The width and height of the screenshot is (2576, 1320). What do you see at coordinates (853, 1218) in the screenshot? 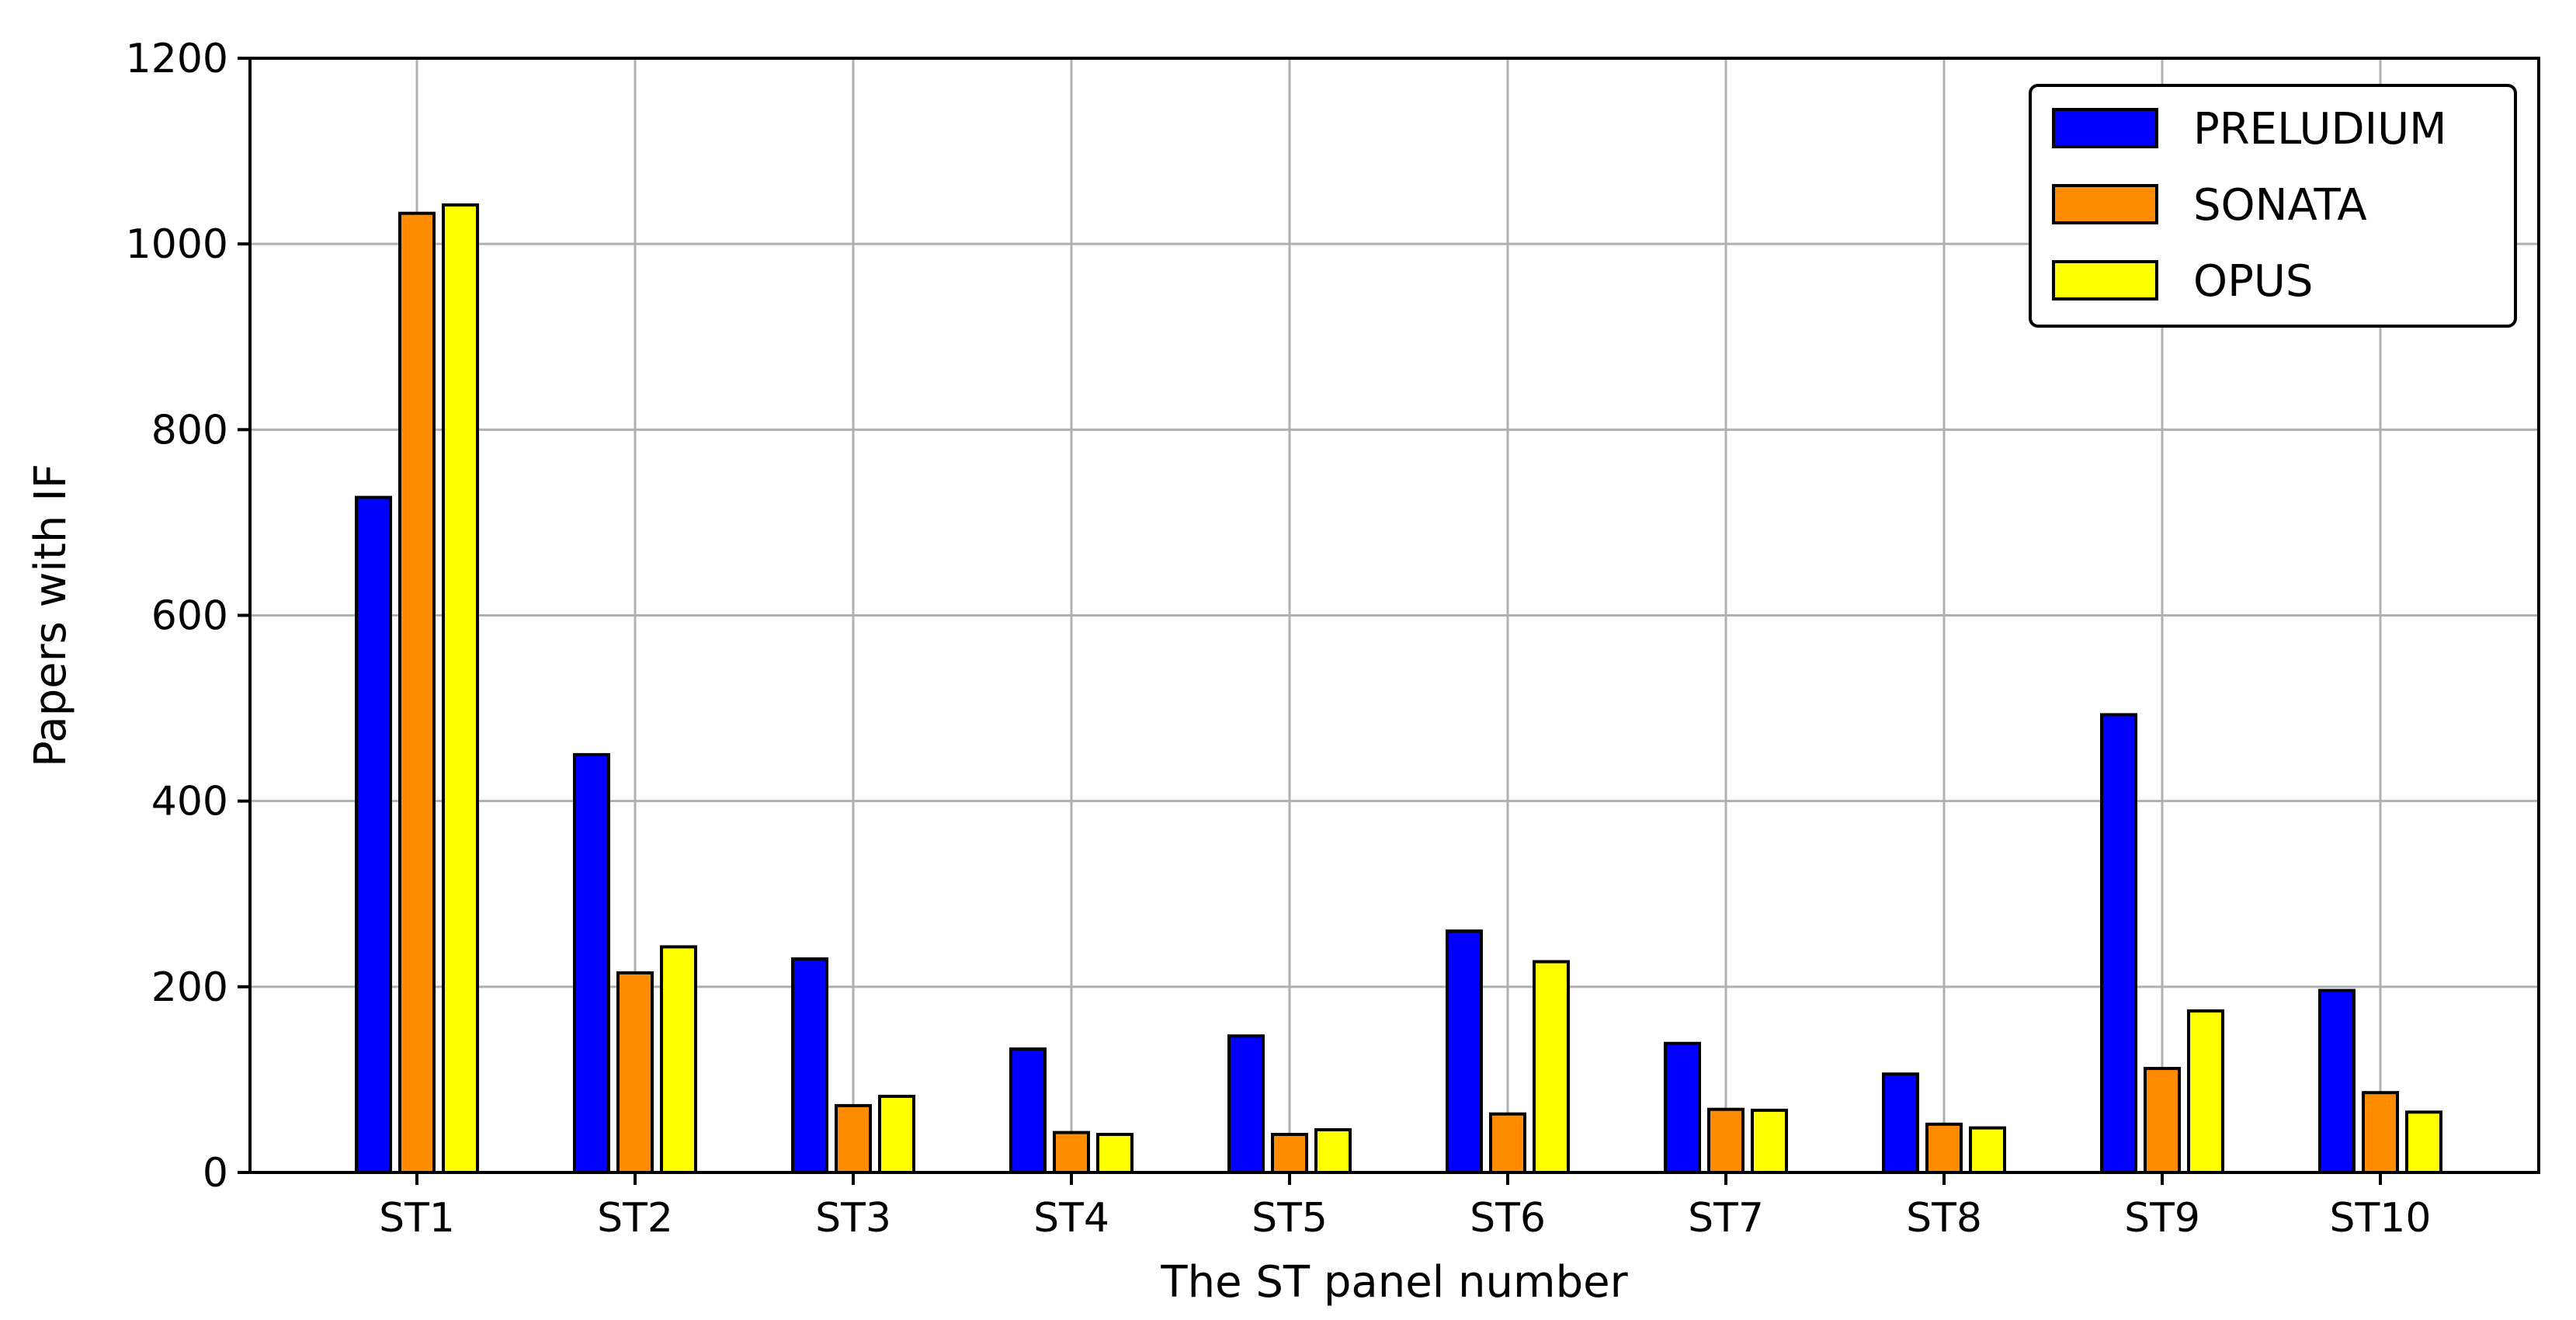
I see `x-tick-label: ST3` at bounding box center [853, 1218].